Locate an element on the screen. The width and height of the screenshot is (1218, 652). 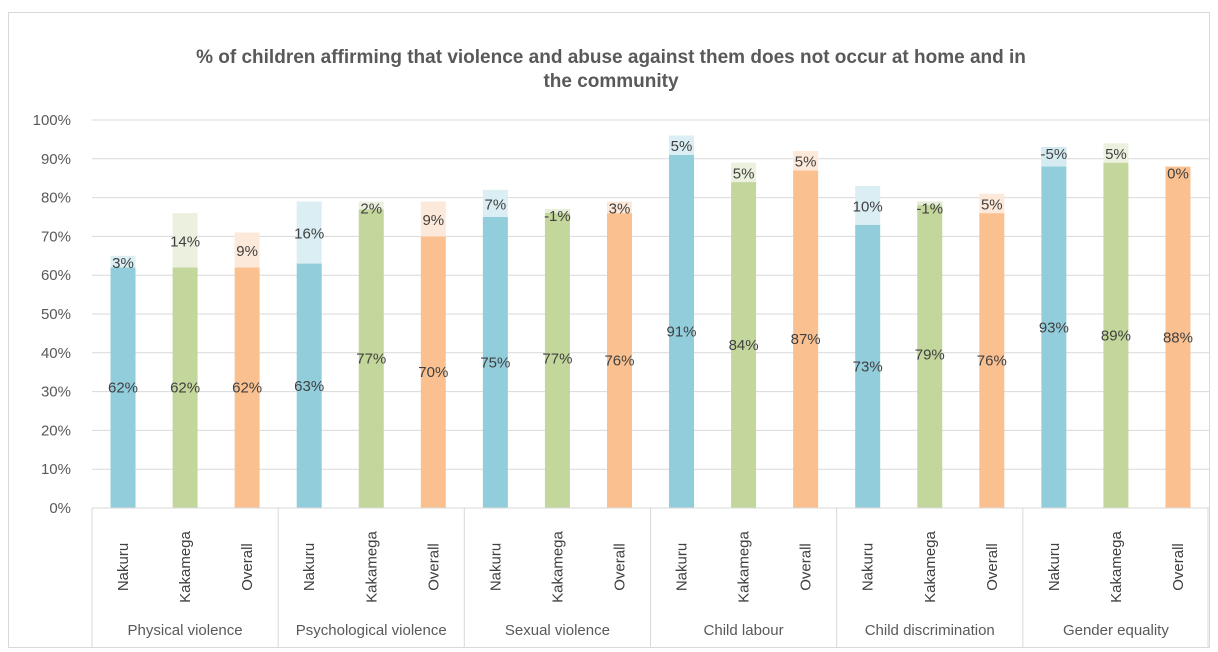
data-label-base: 73% is located at coordinates (868, 366).